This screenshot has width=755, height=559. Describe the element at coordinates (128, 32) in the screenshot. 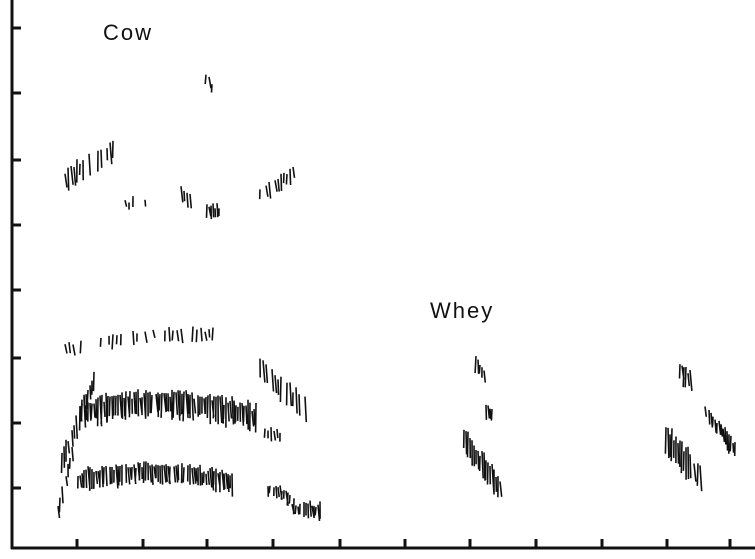

I see `label-cow: Cow` at that location.